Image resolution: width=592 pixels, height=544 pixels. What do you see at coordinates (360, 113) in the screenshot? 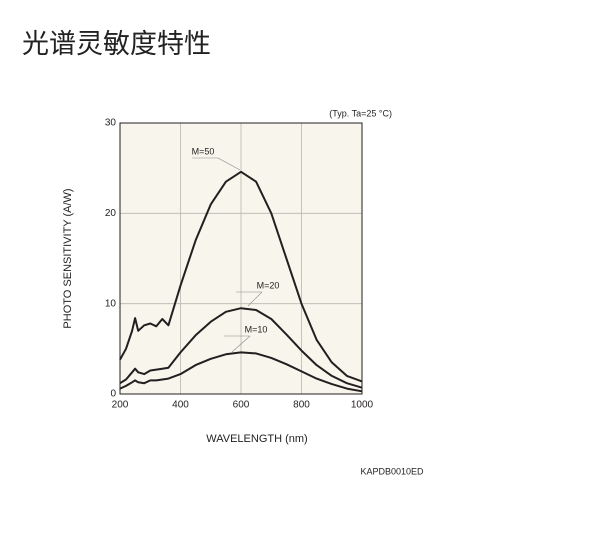
I see `annotation: (Typ. Ta=25 °C)` at bounding box center [360, 113].